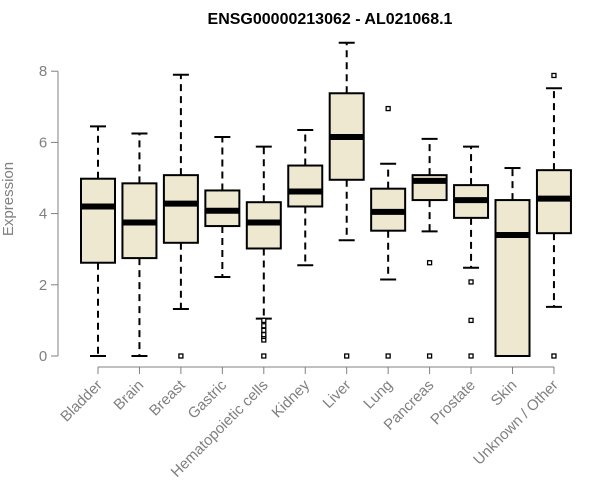 The width and height of the screenshot is (600, 500). I want to click on x-tick-label: Lung, so click(378, 395).